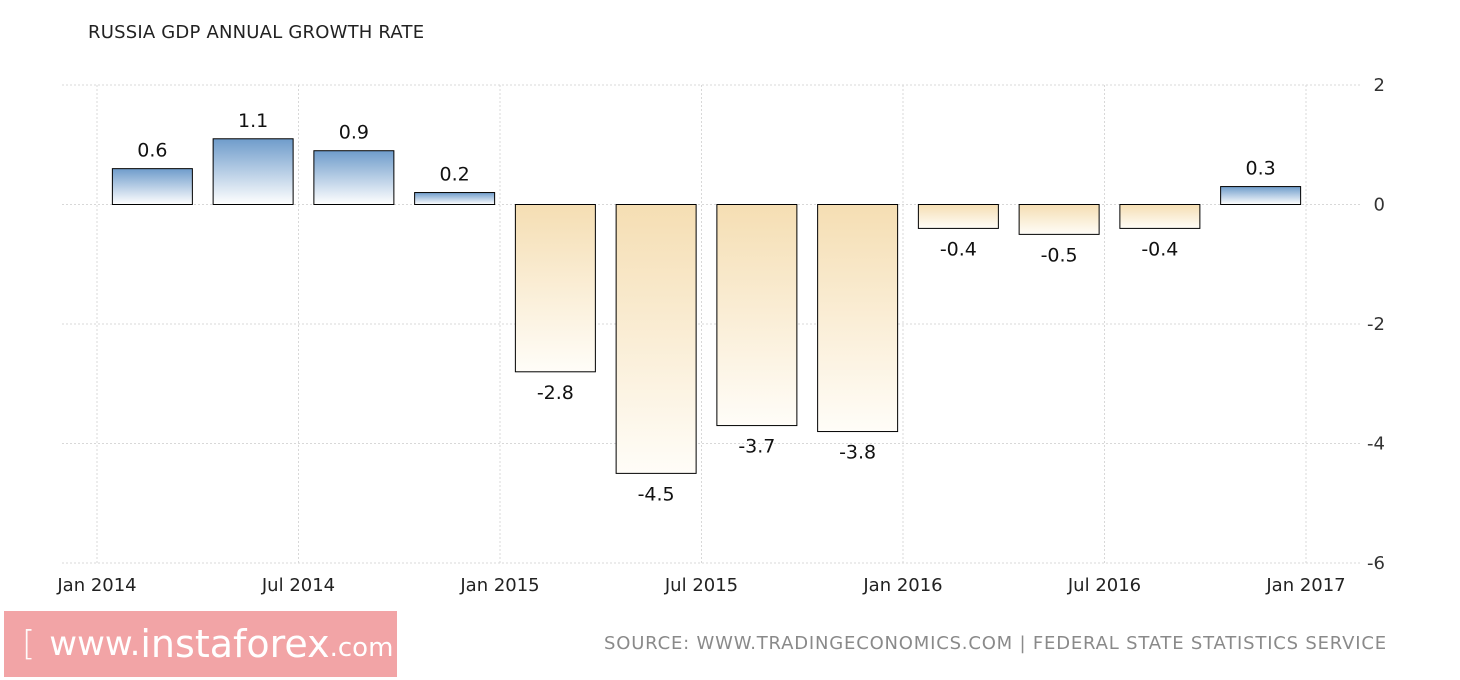 The height and width of the screenshot is (680, 1460). I want to click on data-label: 0.2, so click(455, 175).